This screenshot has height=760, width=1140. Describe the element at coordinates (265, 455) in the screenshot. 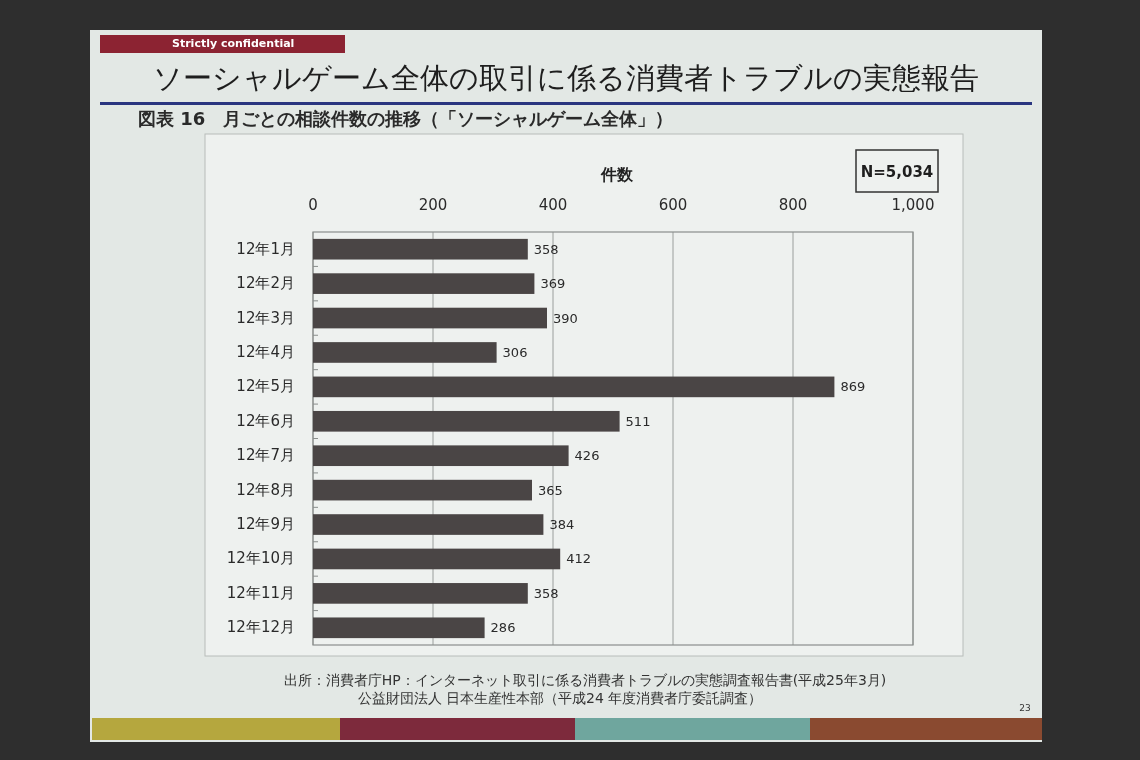

I see `y-tick-label: 12年7月` at that location.